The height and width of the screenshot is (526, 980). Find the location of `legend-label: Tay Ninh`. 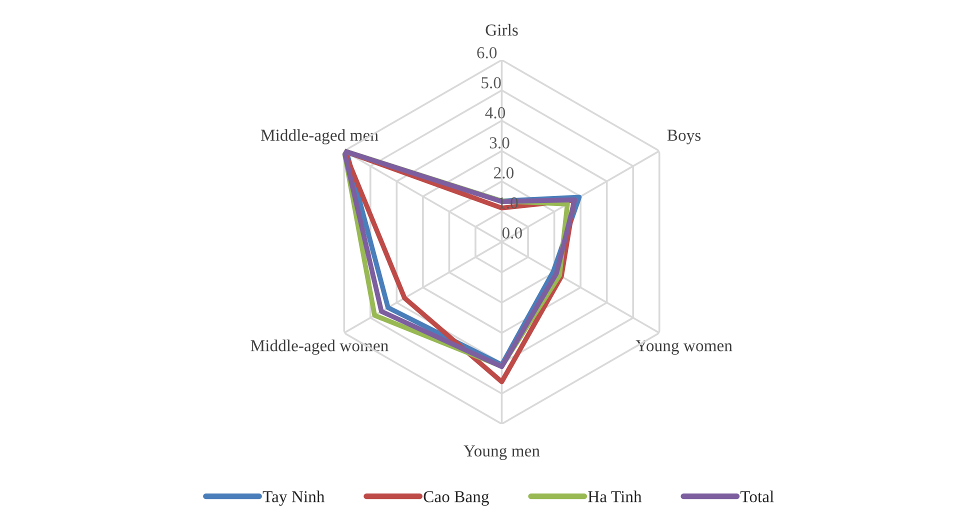

legend-label: Tay Ninh is located at coordinates (293, 498).